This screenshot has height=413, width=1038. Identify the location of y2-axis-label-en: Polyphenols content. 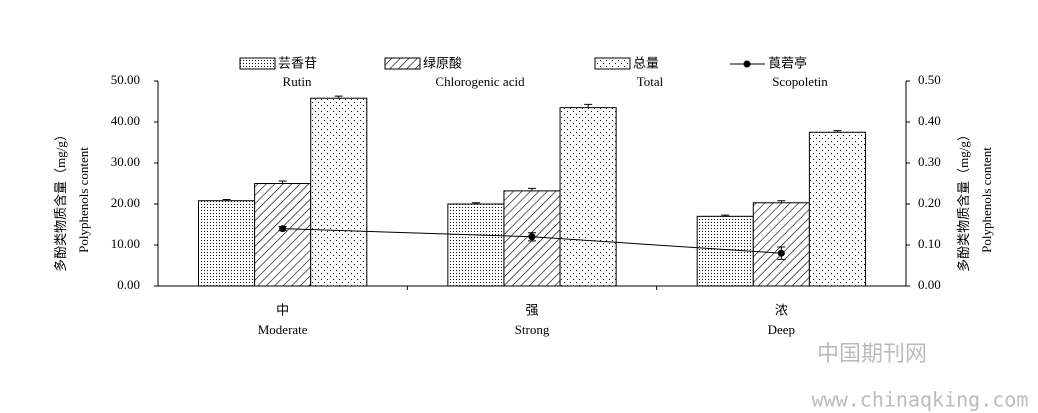
(986, 200).